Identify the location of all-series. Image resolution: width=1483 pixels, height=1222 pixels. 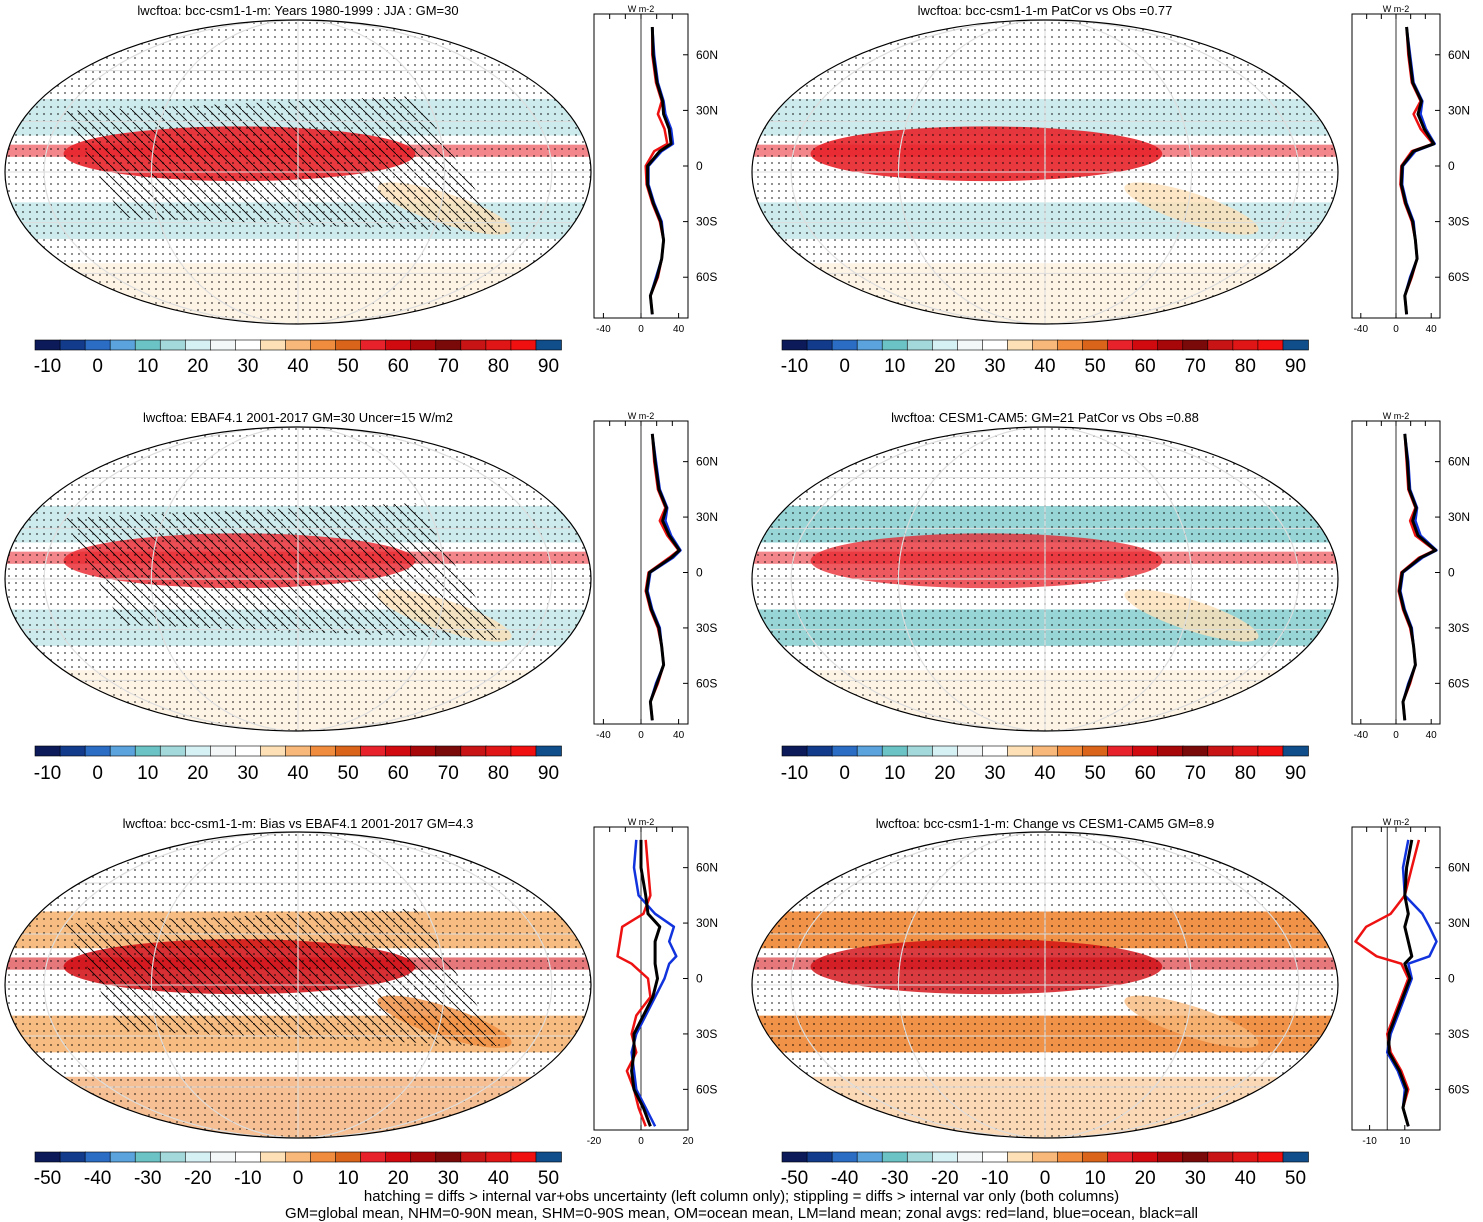
(663, 577).